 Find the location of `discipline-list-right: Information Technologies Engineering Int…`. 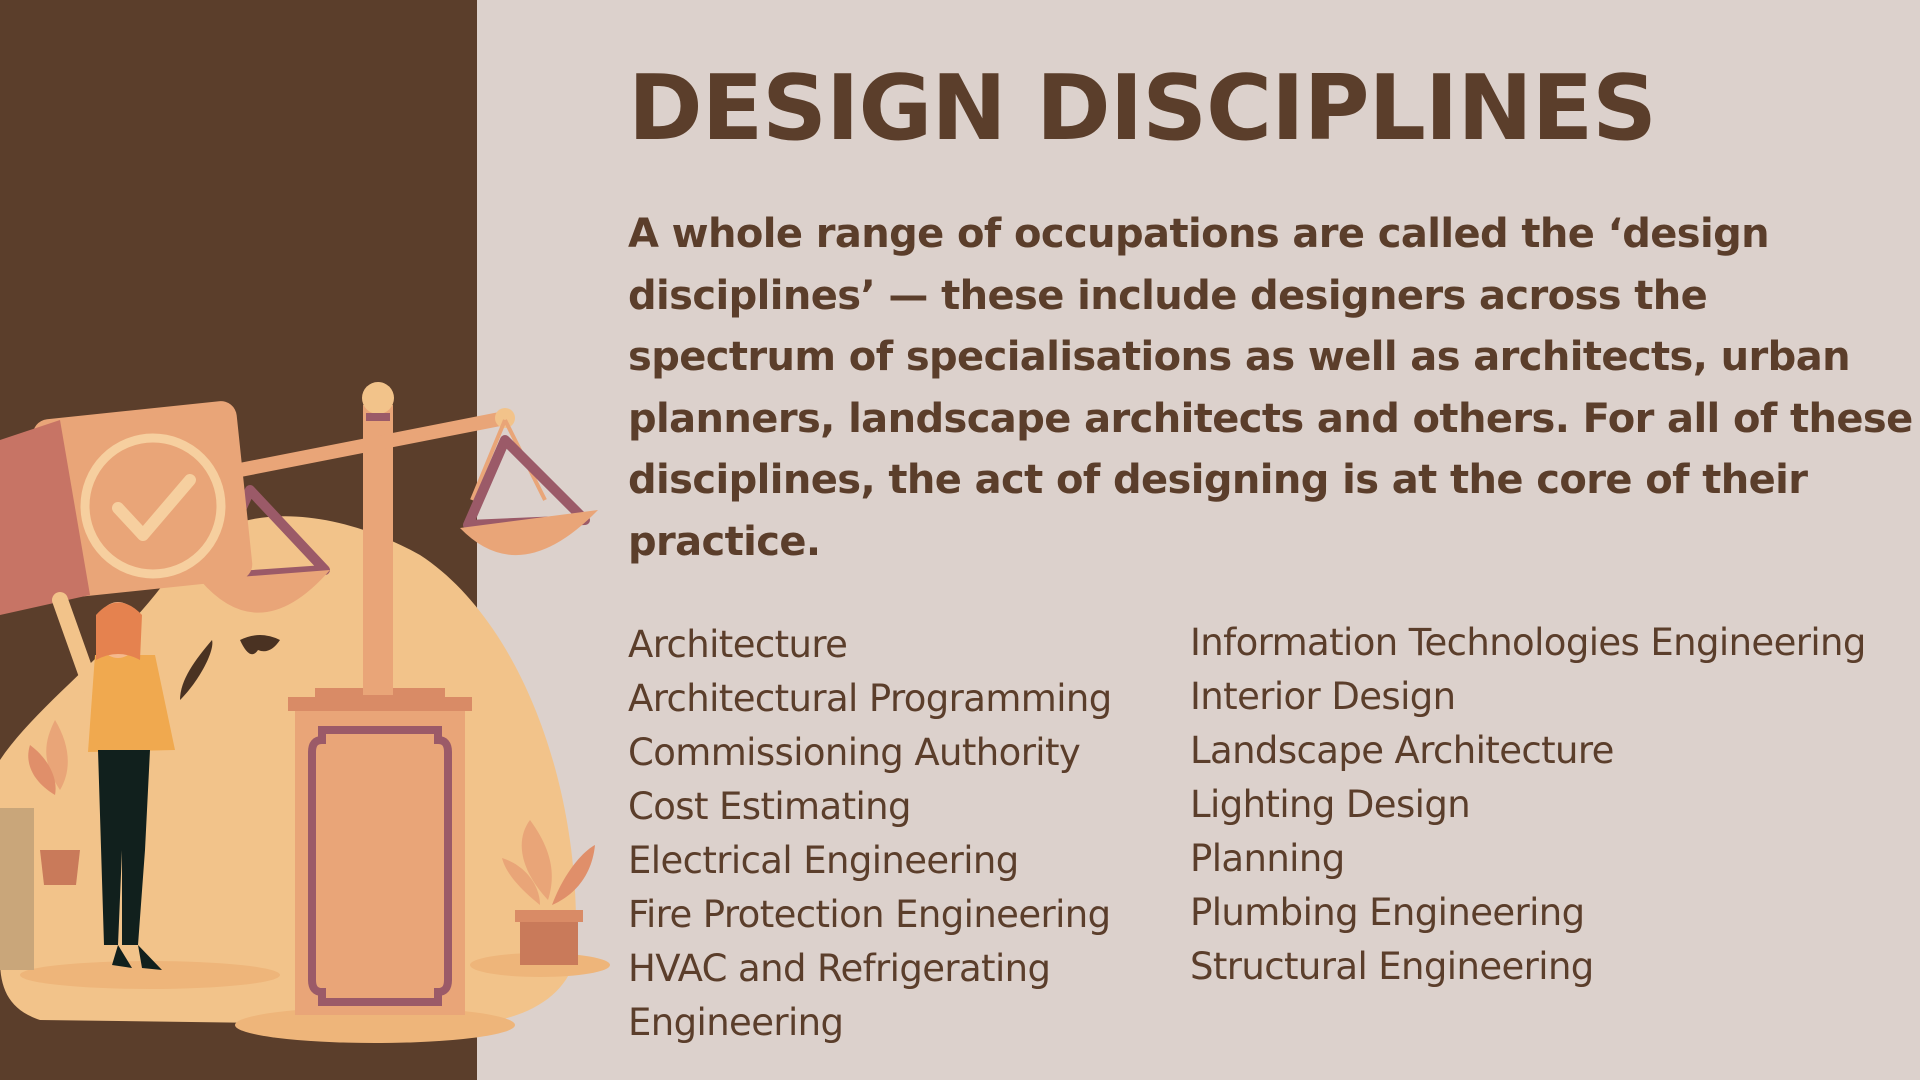

discipline-list-right: Information Technologies Engineering Int… is located at coordinates (1550, 805).